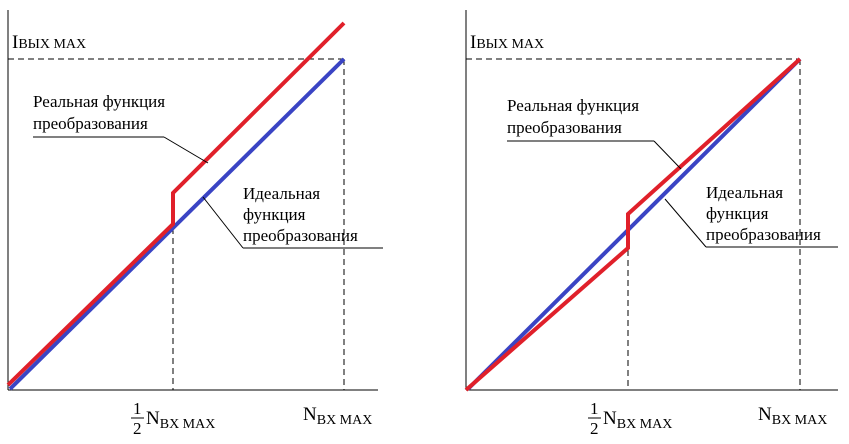  Describe the element at coordinates (573, 105) in the screenshot. I see `right-real-label-line-1: Реальная функция` at that location.